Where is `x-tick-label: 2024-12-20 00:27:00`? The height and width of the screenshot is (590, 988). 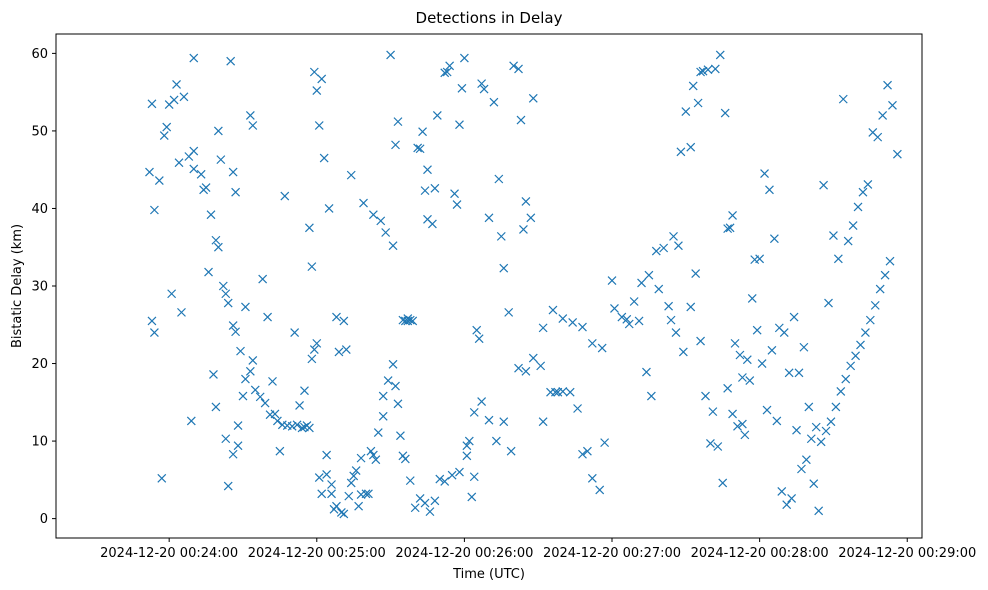 x-tick-label: 2024-12-20 00:27:00 is located at coordinates (612, 553).